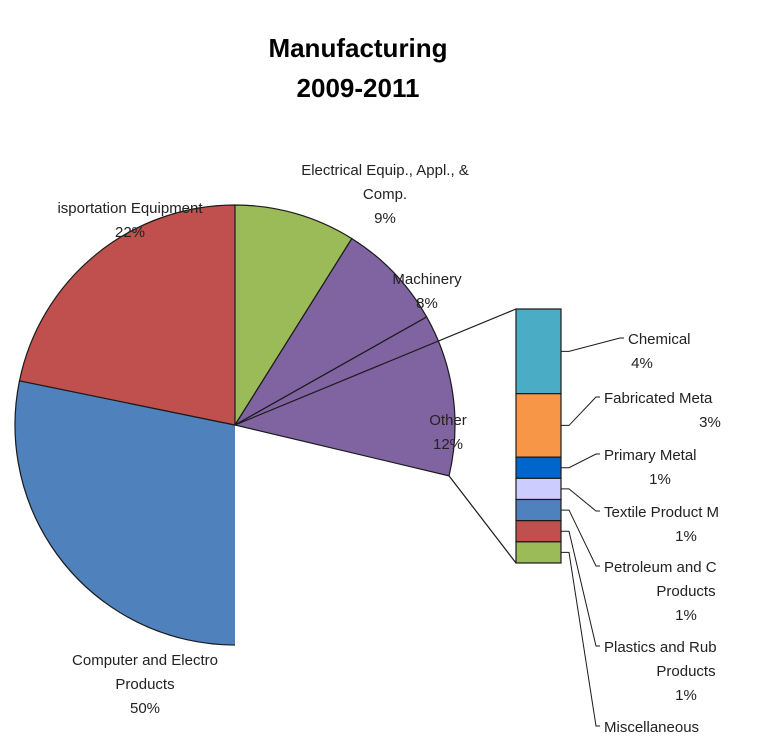 The width and height of the screenshot is (782, 742). What do you see at coordinates (385, 170) in the screenshot?
I see `pie-label-electrical-equip-appl-comp-line: Electrical Equip., Appl., &` at bounding box center [385, 170].